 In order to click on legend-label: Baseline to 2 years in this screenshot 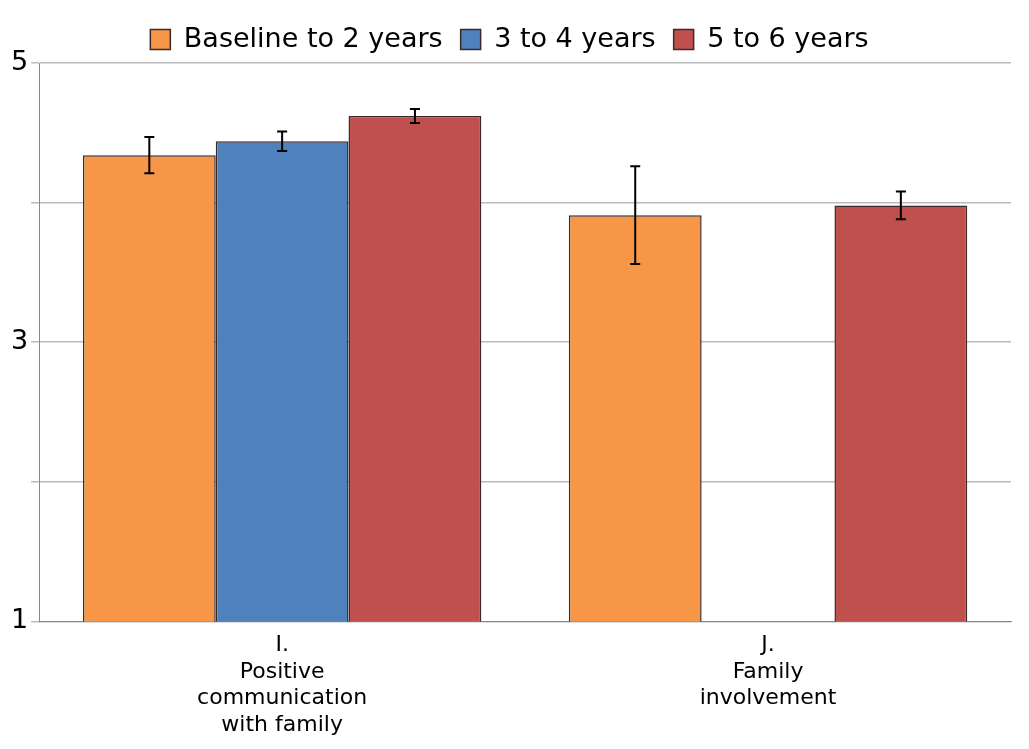, I will do `click(313, 37)`.